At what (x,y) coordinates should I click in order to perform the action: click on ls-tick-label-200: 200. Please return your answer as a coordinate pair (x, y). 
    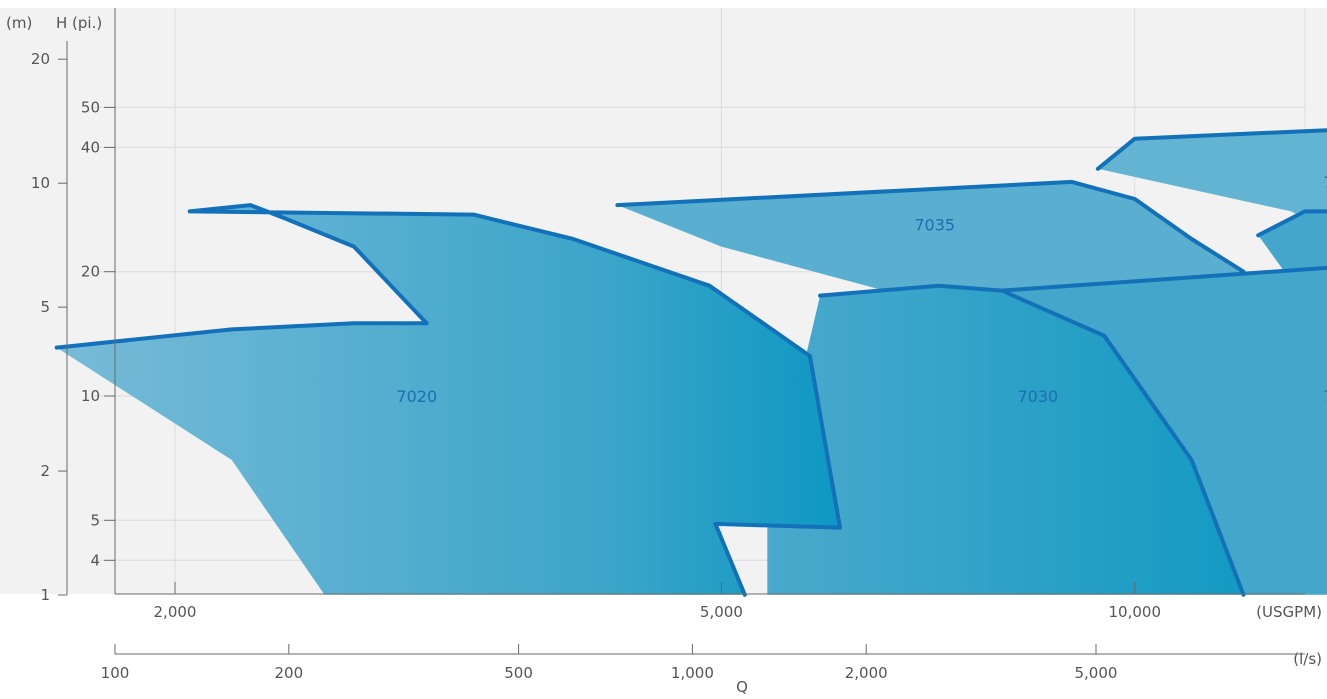
    Looking at the image, I should click on (288, 673).